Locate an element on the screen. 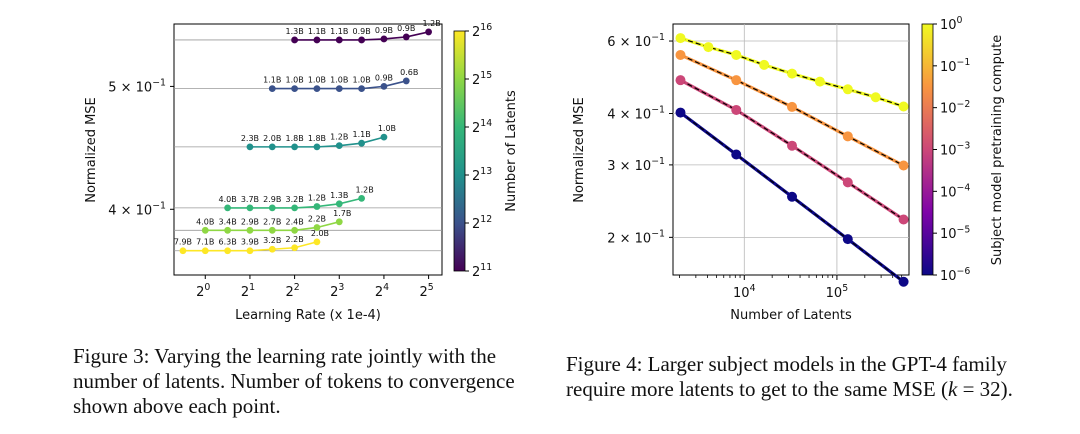 Image resolution: width=1080 pixels, height=434 pixels. chart2-colorbar-tick-label: 10⁻⁶ is located at coordinates (955, 275).